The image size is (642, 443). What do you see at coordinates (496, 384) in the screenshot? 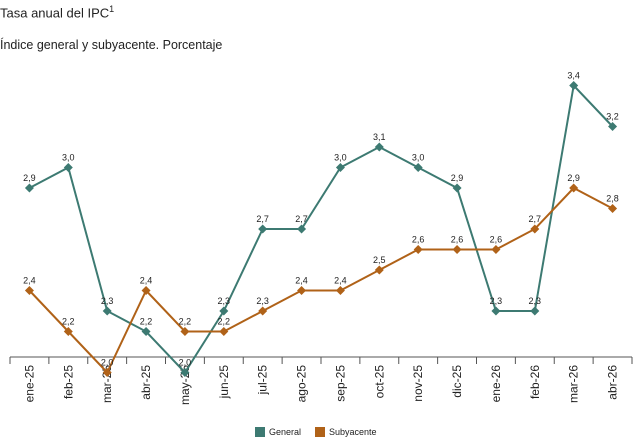
I see `x-tick-label: ene-26` at bounding box center [496, 384].